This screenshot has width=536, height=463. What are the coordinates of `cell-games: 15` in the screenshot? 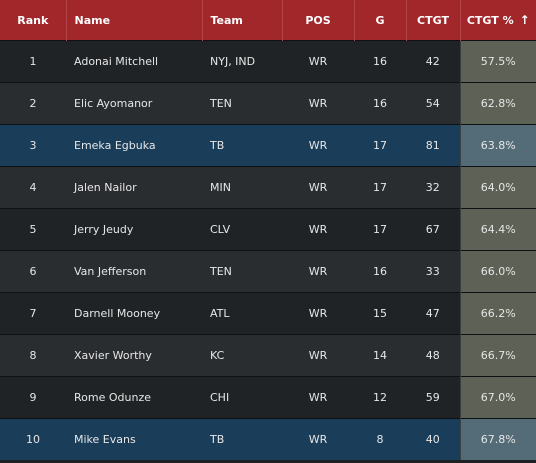 It's located at (380, 313).